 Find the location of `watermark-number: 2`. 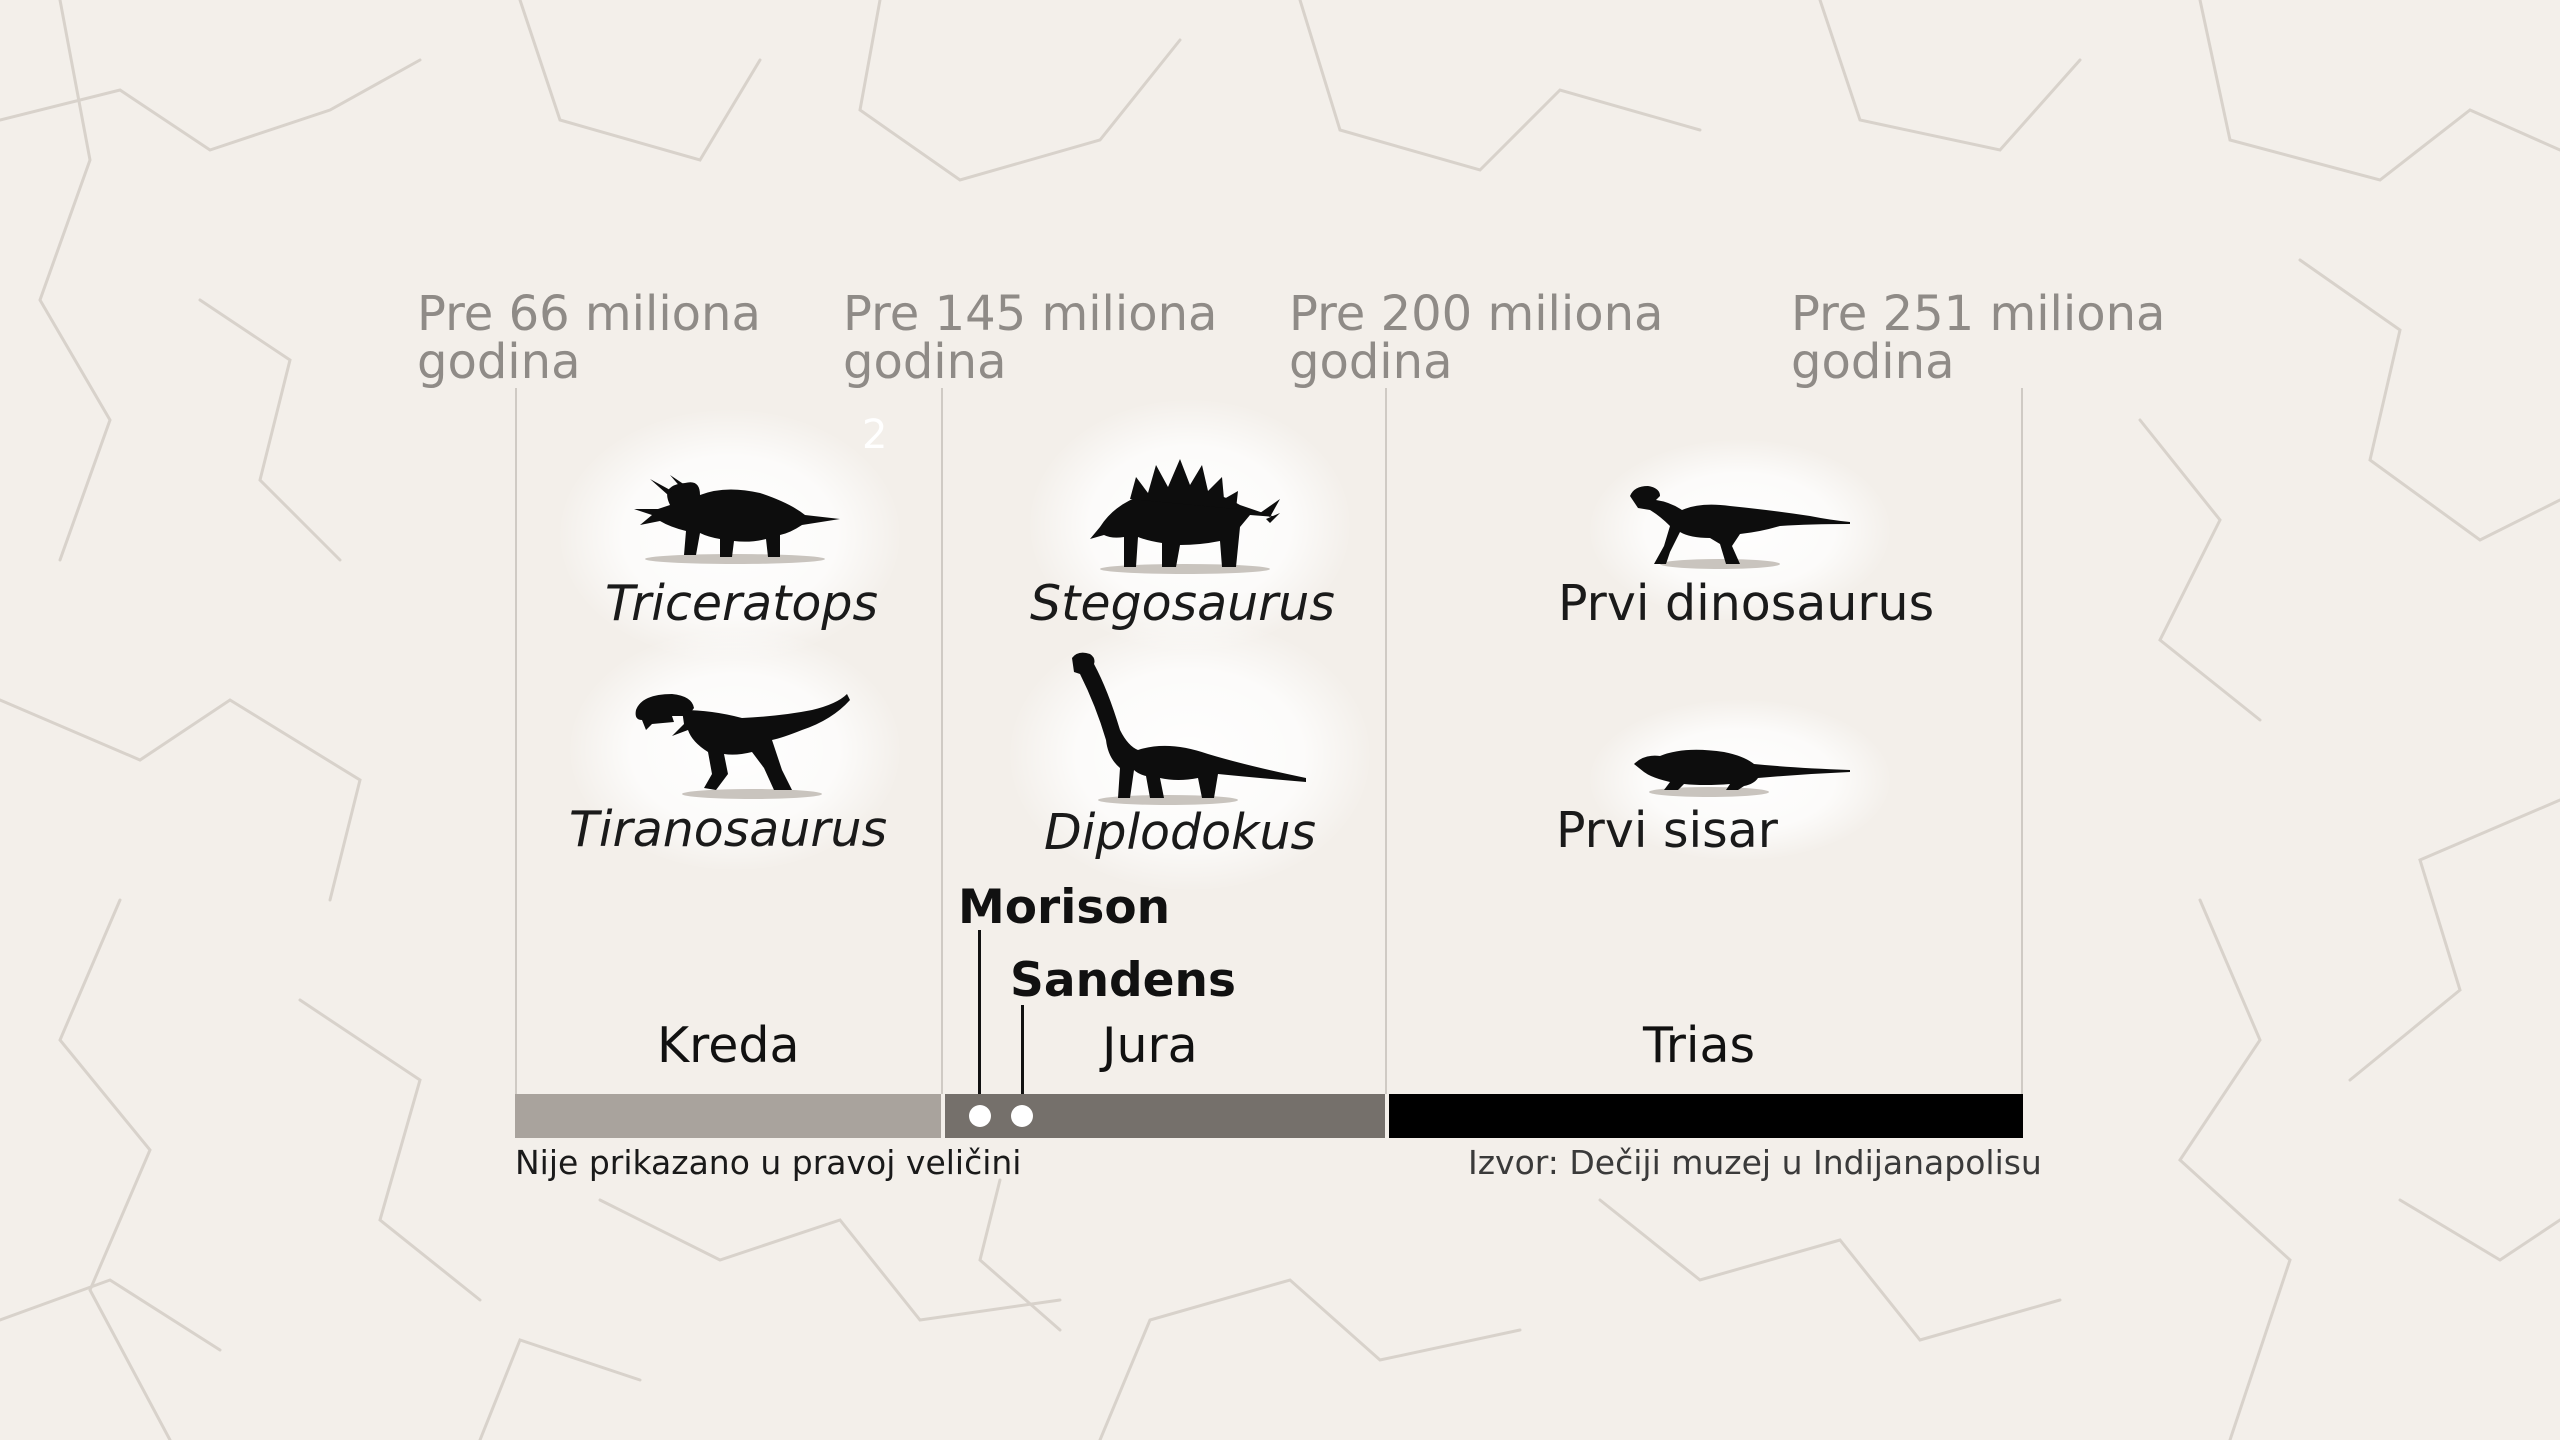

watermark-number: 2 is located at coordinates (875, 435).